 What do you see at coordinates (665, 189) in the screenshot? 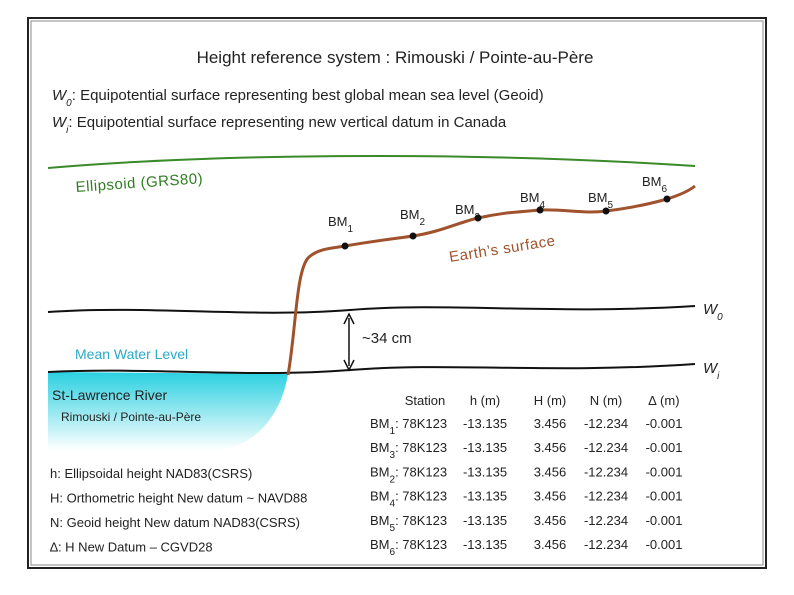
I see `benchmark-label-part: 6` at bounding box center [665, 189].